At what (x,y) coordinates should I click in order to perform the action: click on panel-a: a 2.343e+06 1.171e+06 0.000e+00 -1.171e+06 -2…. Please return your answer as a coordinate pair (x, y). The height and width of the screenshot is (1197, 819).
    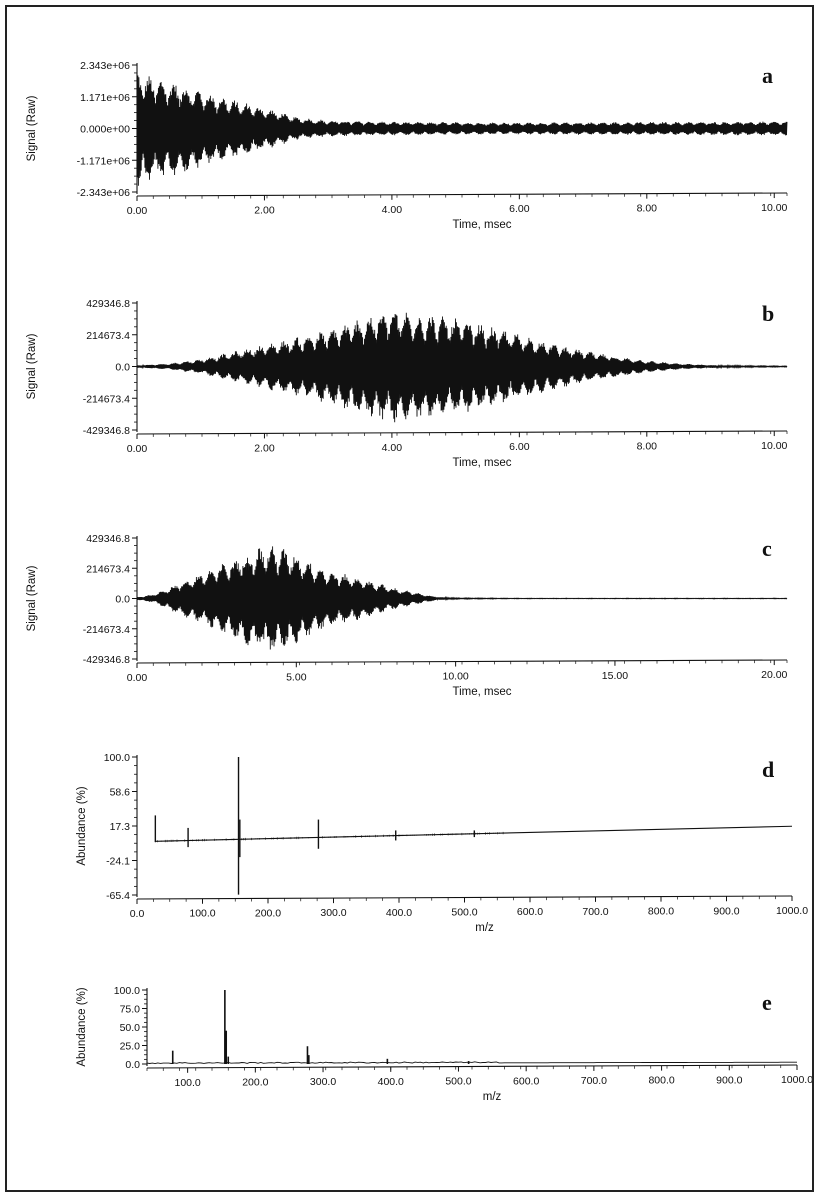
    Looking at the image, I should click on (407, 145).